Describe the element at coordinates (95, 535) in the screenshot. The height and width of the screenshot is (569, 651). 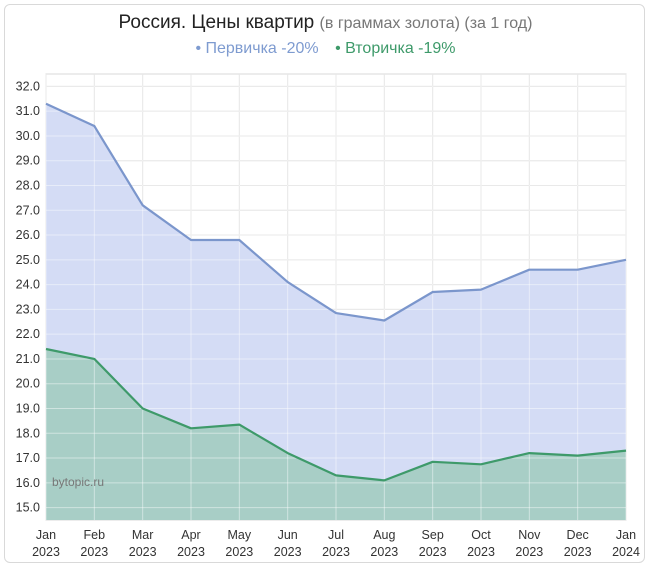
I see `x-tick-label: Feb` at that location.